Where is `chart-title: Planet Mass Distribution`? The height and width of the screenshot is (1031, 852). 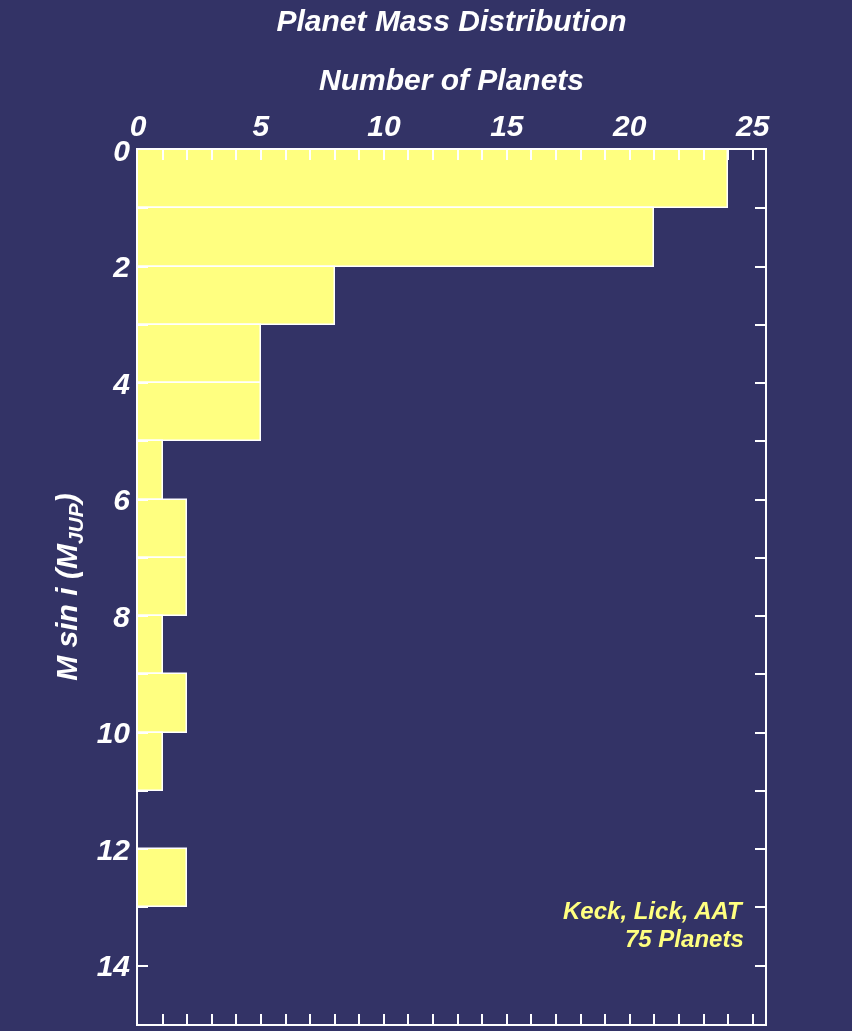
chart-title: Planet Mass Distribution is located at coordinates (451, 21).